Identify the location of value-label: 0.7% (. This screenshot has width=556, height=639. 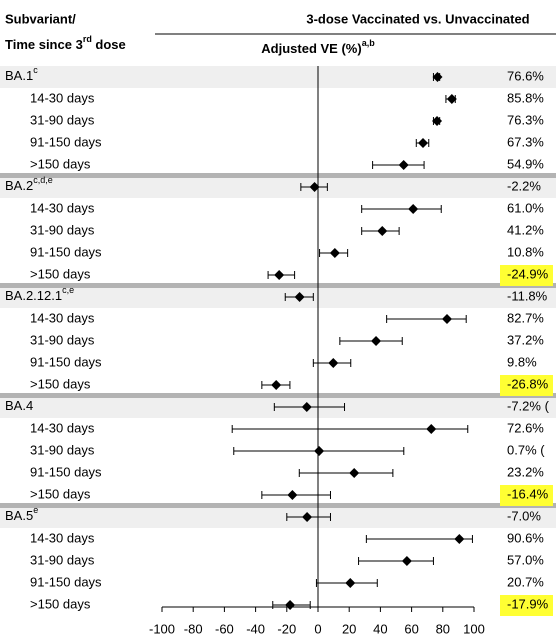
(526, 449).